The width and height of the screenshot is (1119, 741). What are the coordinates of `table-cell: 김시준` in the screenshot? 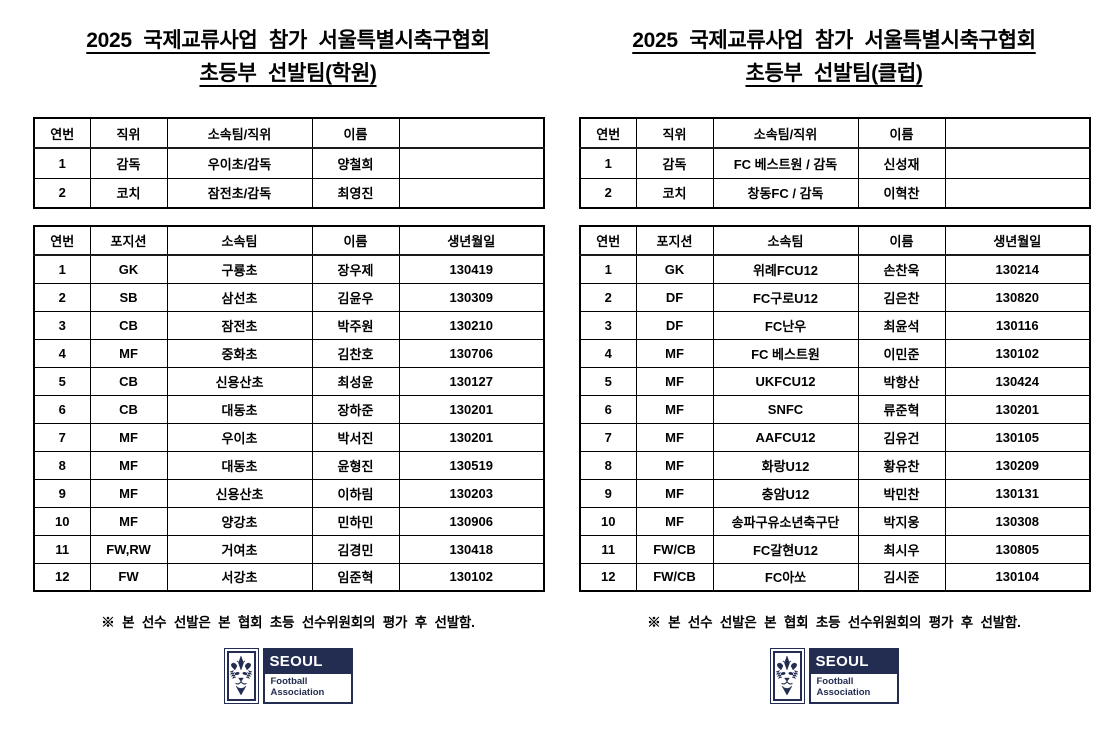 It's located at (901, 577).